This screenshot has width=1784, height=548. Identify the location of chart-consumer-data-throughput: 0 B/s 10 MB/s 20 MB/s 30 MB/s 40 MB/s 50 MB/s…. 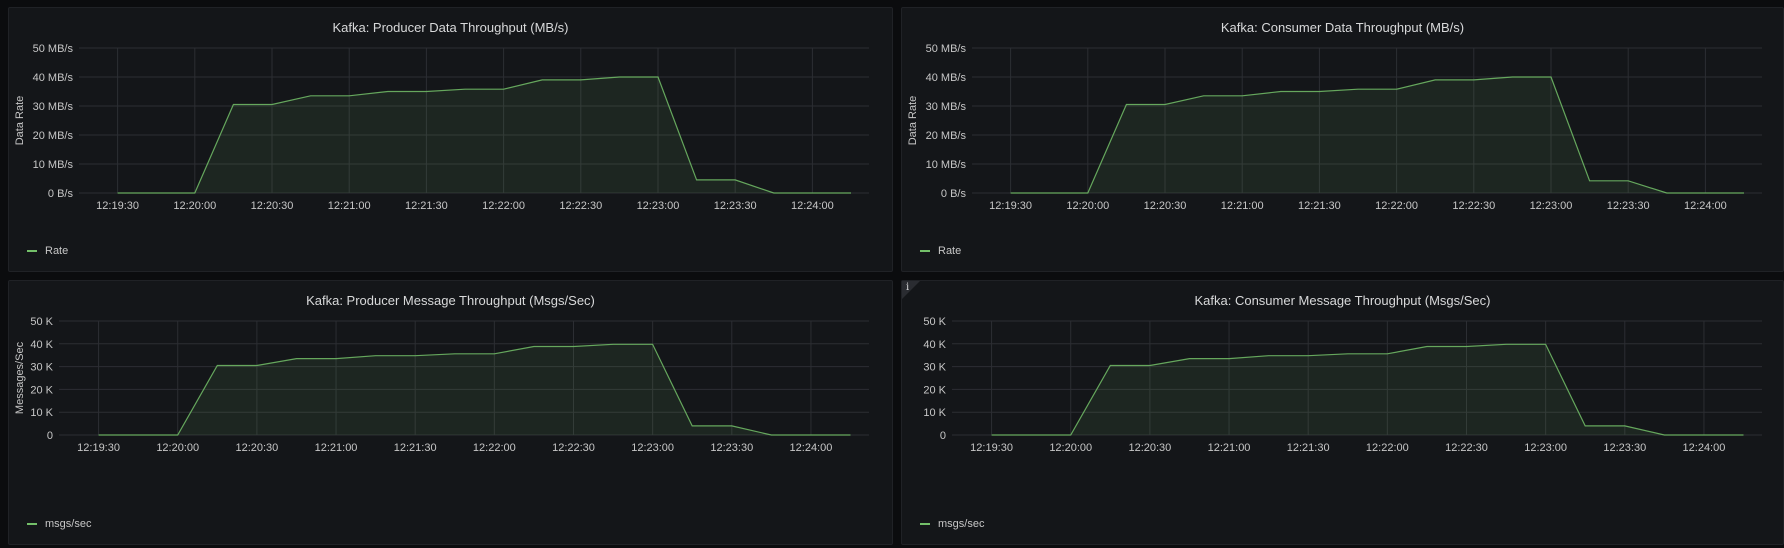
(1334, 127).